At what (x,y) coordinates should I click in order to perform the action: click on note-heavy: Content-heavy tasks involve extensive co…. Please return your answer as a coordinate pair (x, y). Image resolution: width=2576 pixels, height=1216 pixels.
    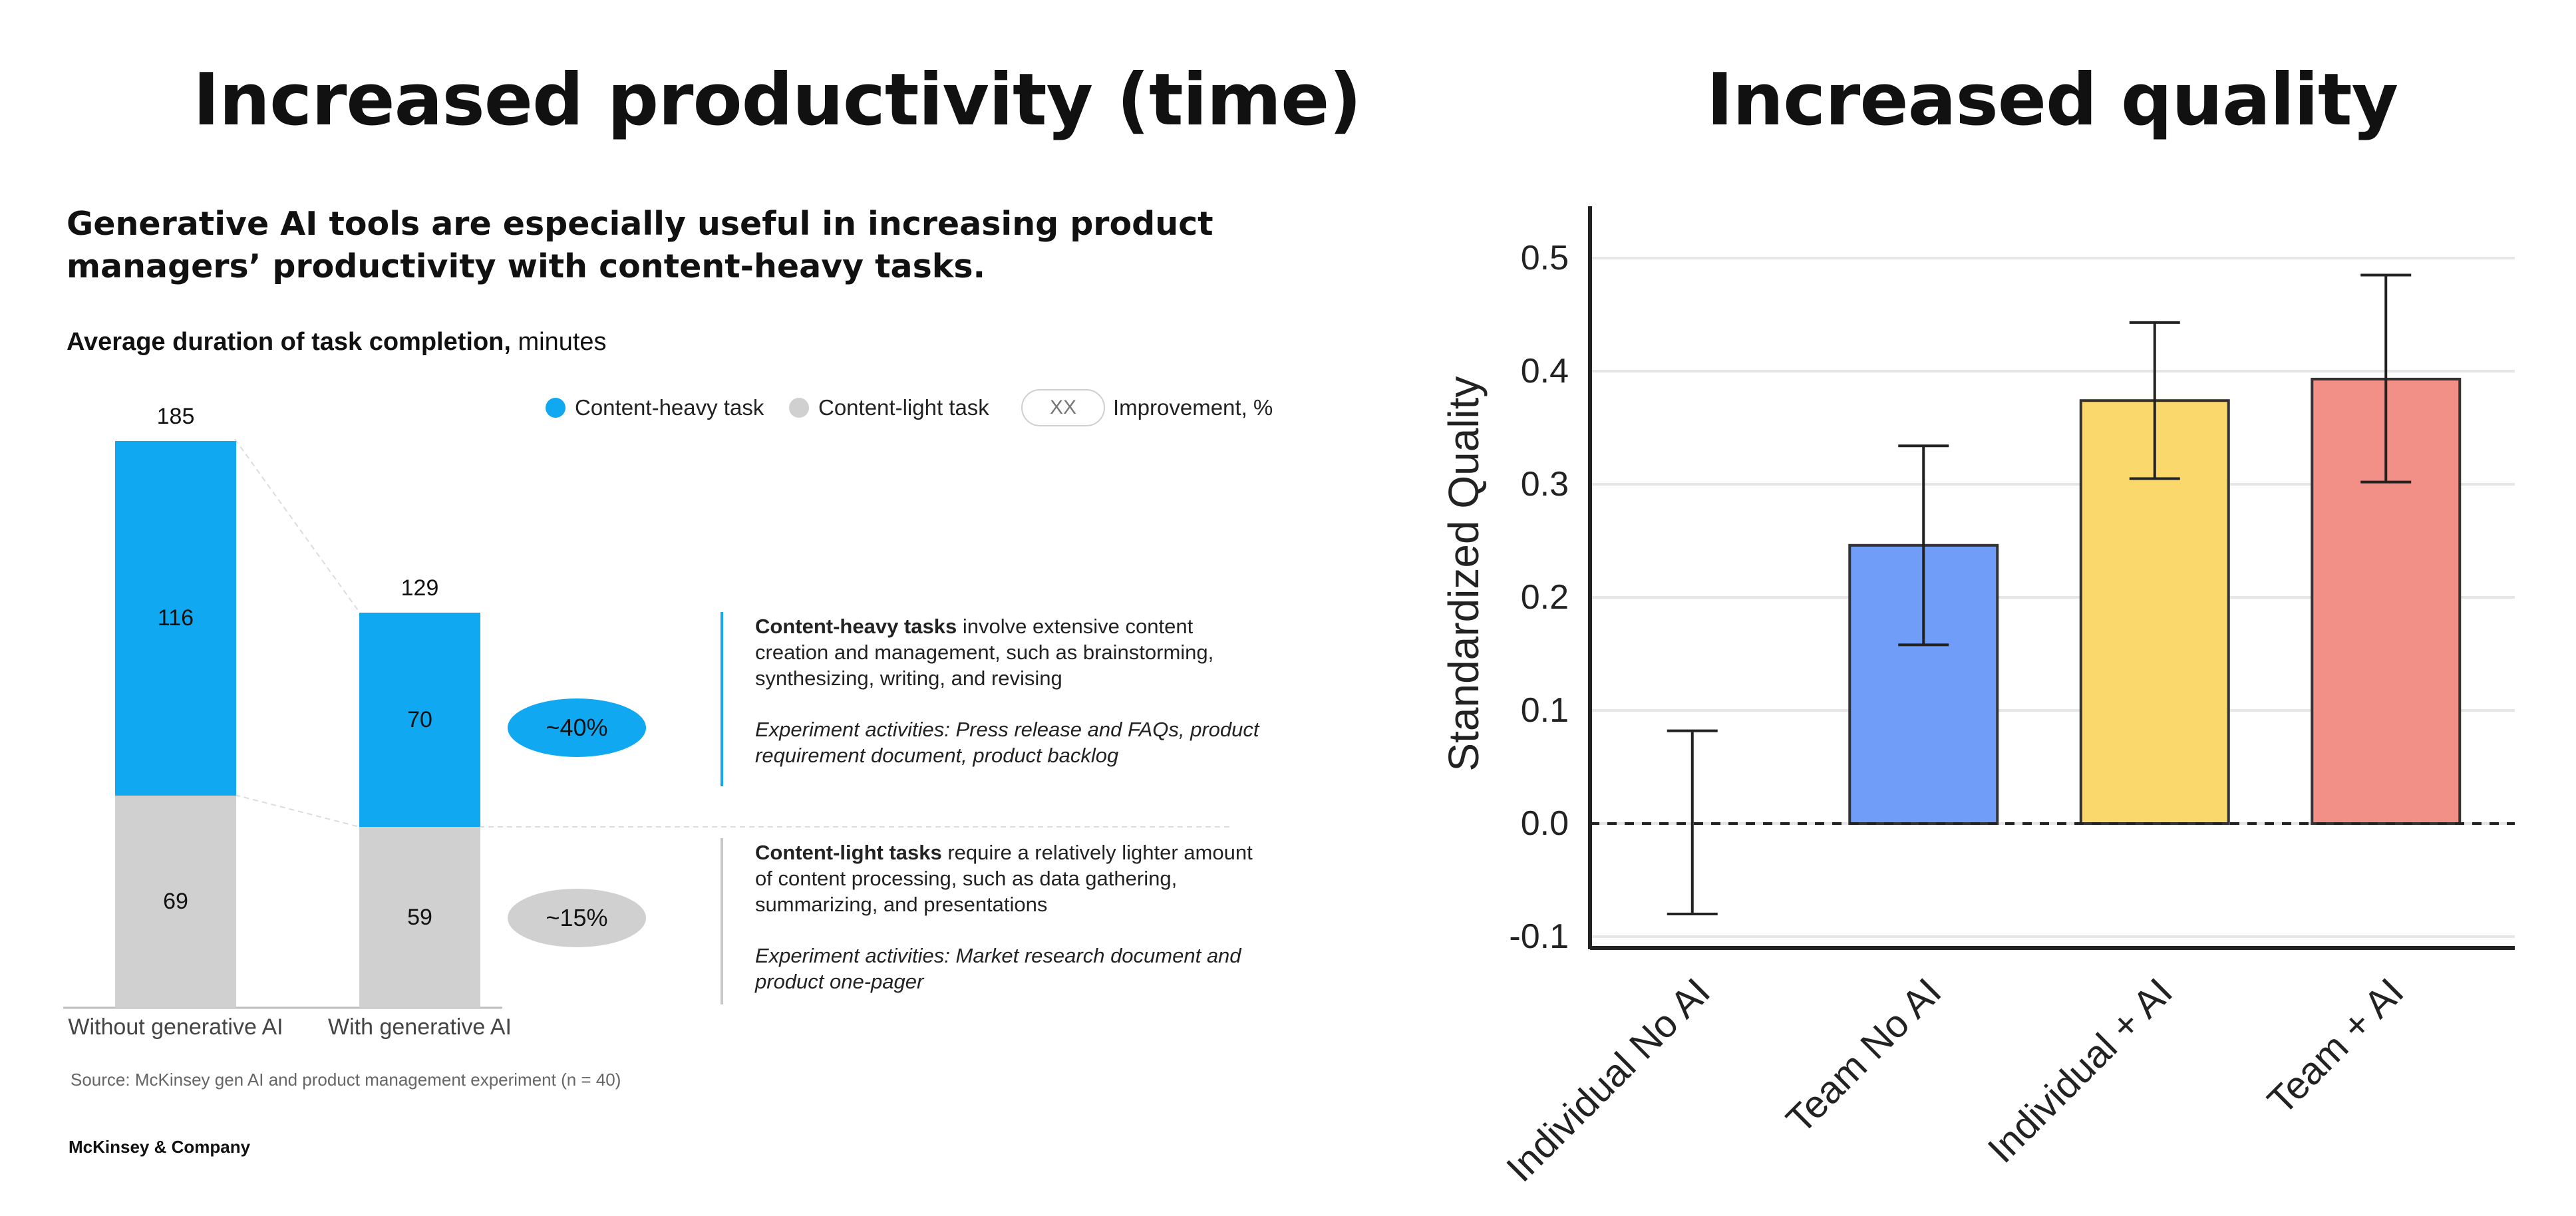
    Looking at the image, I should click on (1008, 690).